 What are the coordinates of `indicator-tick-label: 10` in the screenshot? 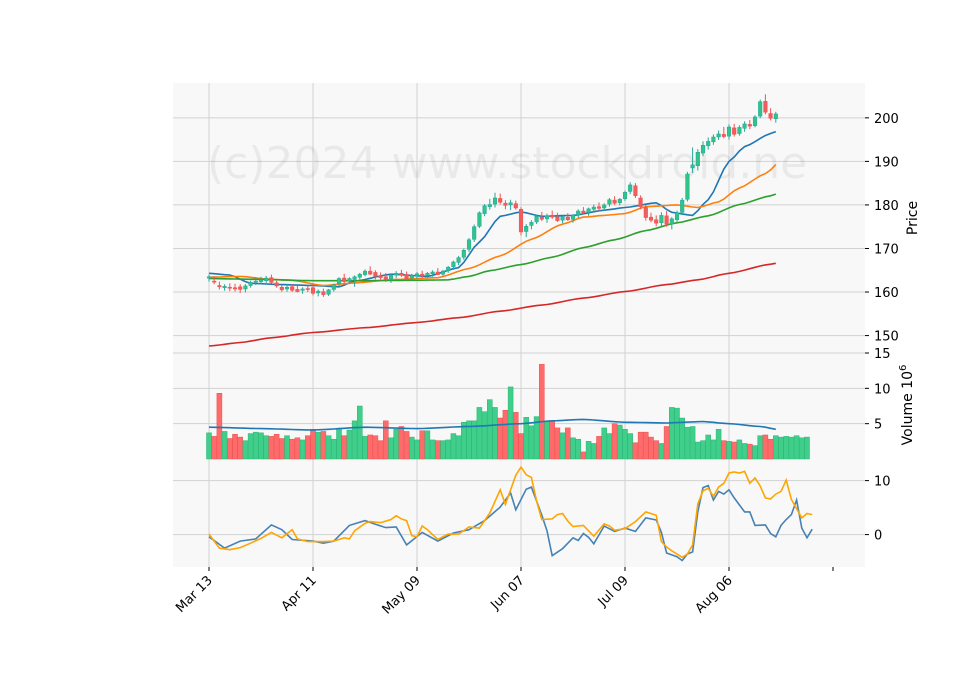 It's located at (882, 482).